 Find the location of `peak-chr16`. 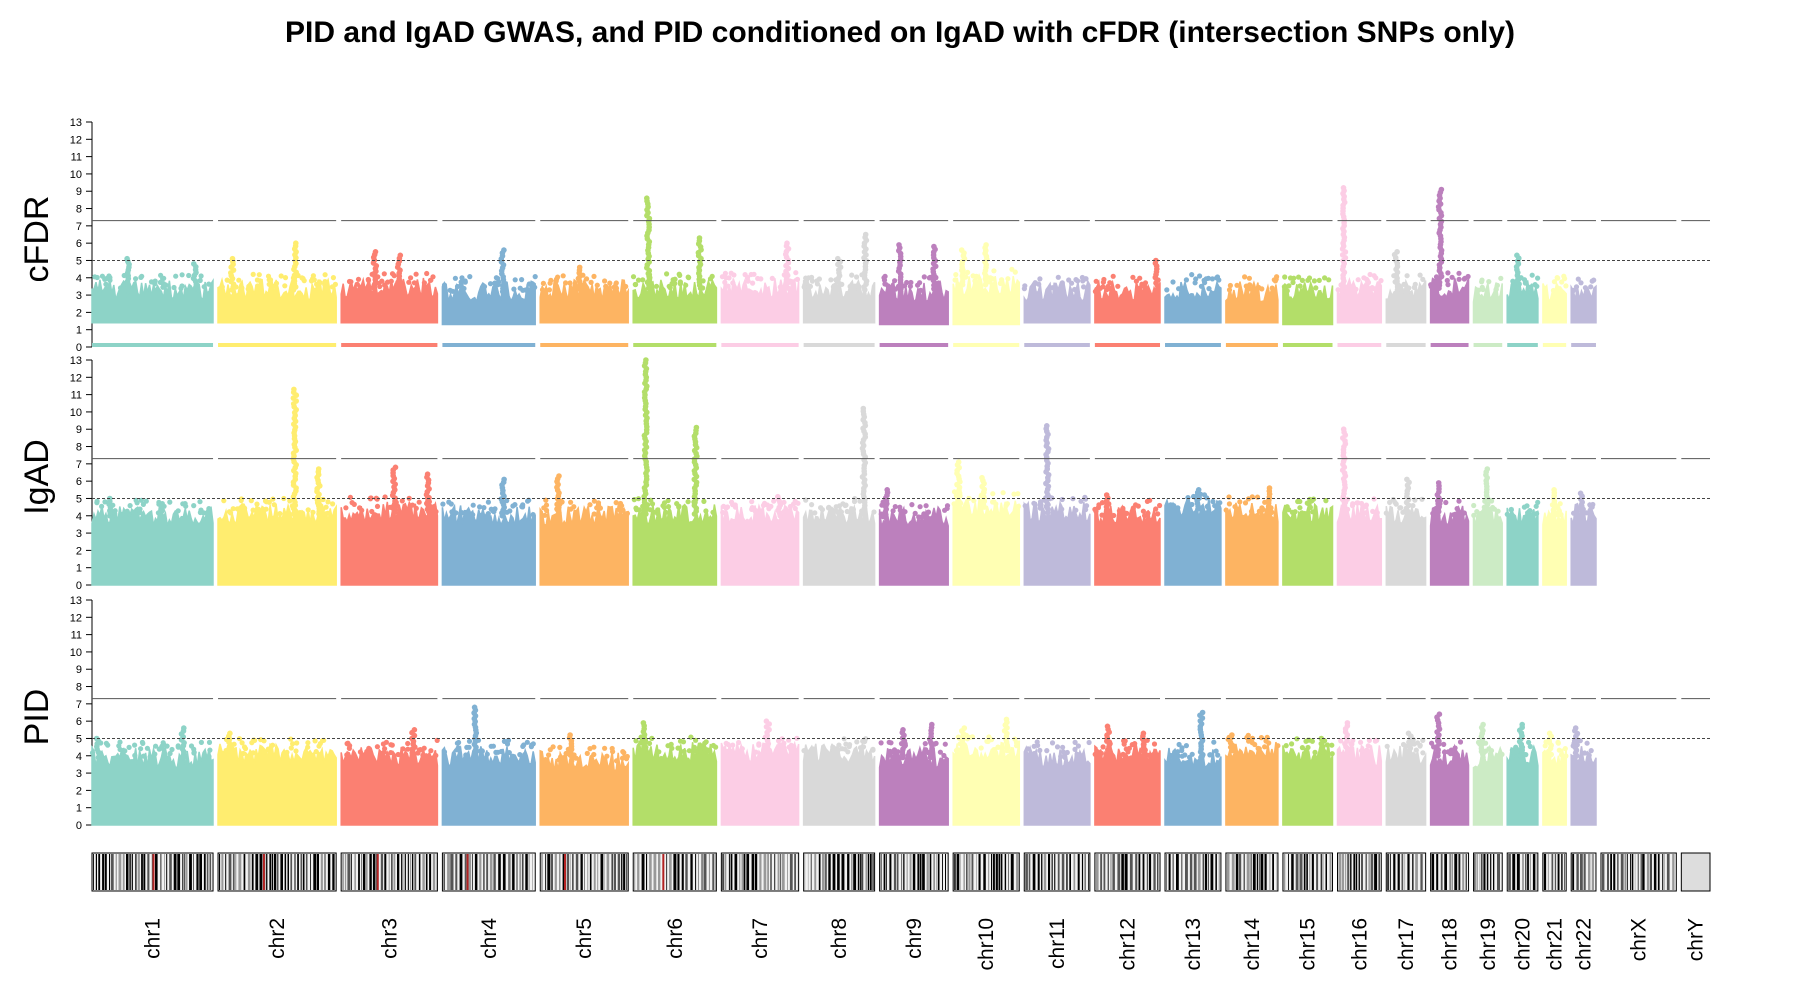

peak-chr16 is located at coordinates (1344, 239).